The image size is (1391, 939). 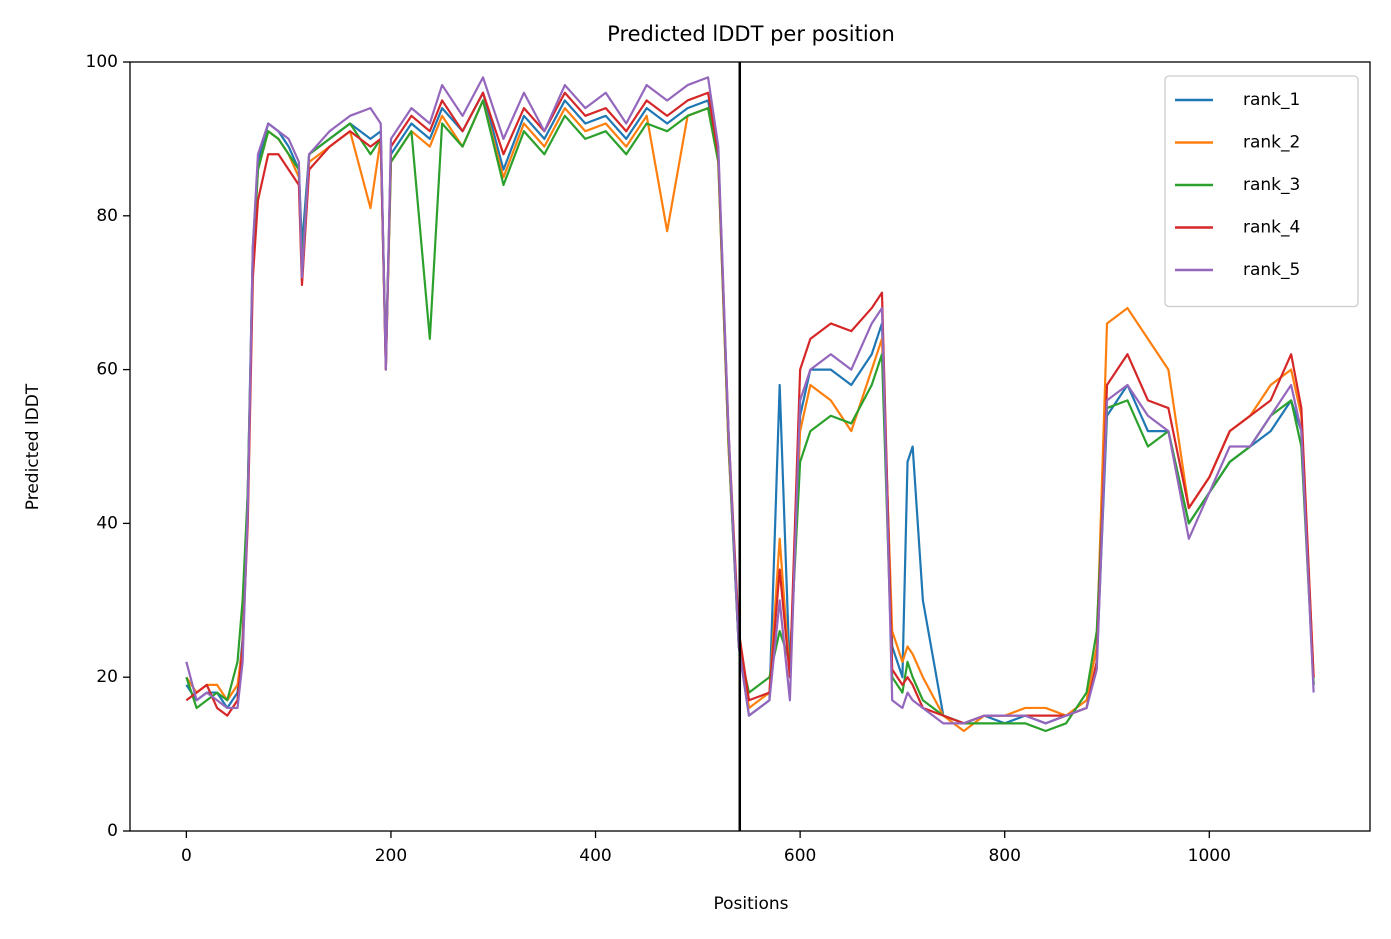 I want to click on y-tick-label: 60, so click(x=107, y=370).